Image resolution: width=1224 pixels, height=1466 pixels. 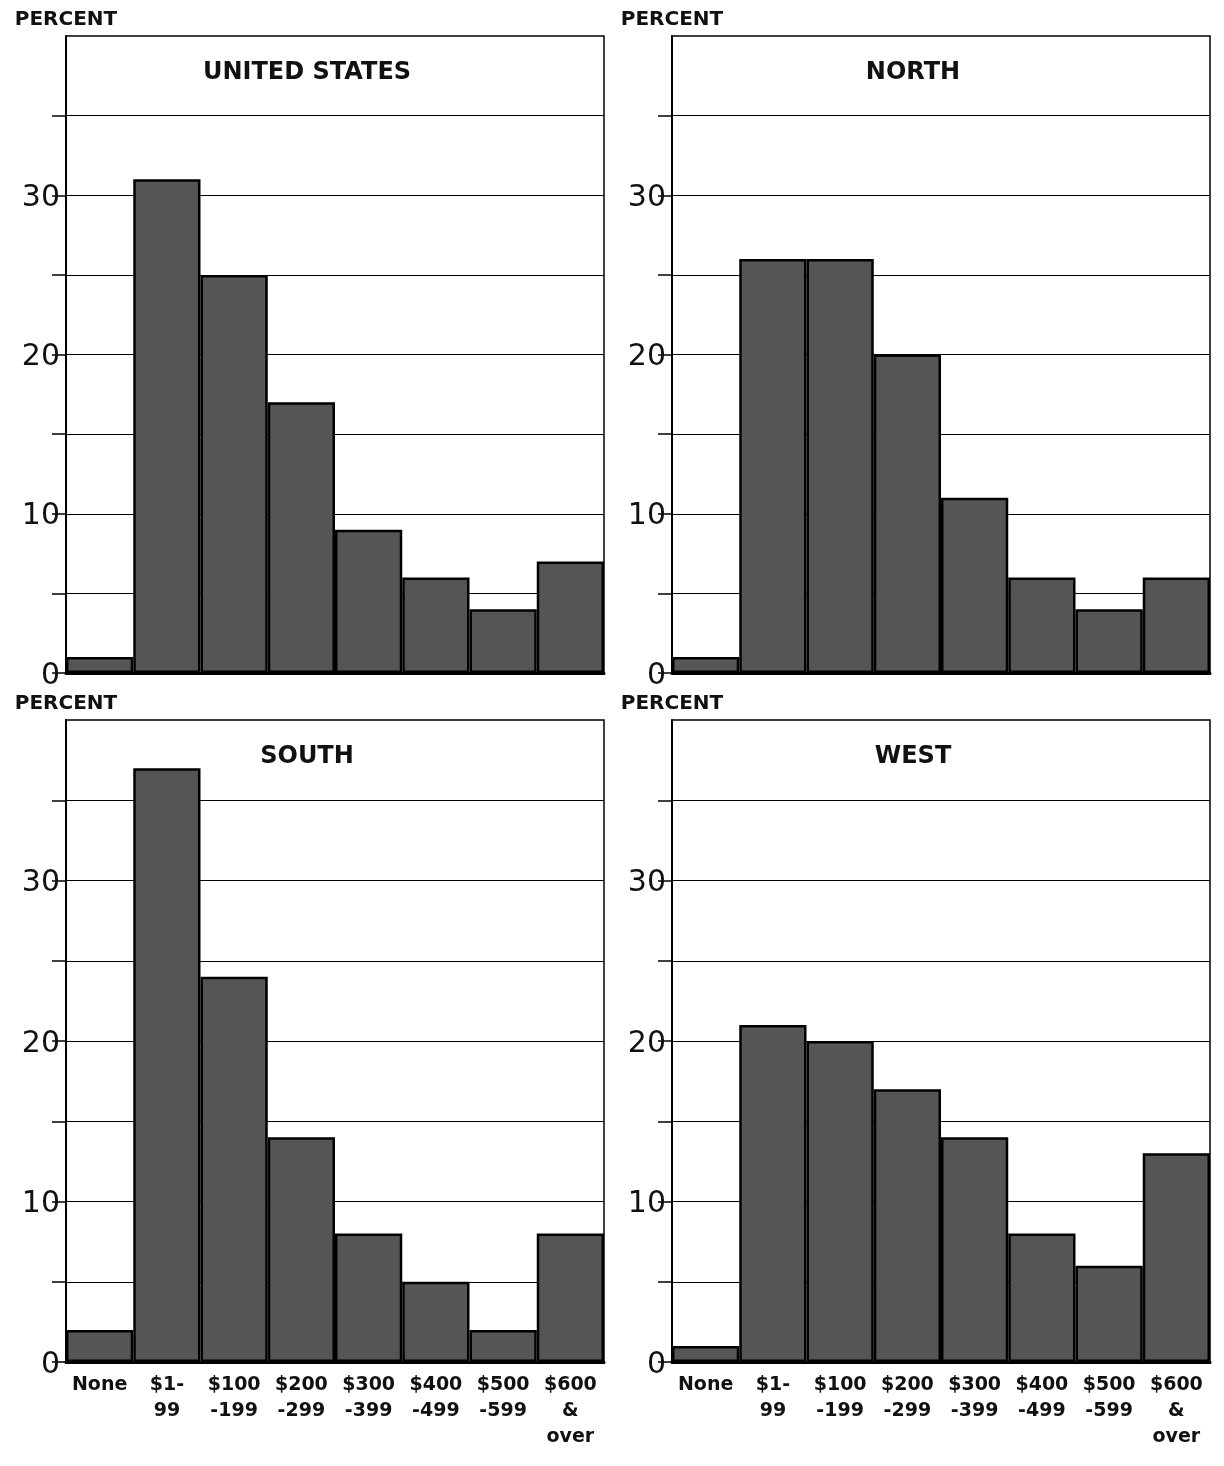 I want to click on text: NORTH, so click(x=913, y=71).